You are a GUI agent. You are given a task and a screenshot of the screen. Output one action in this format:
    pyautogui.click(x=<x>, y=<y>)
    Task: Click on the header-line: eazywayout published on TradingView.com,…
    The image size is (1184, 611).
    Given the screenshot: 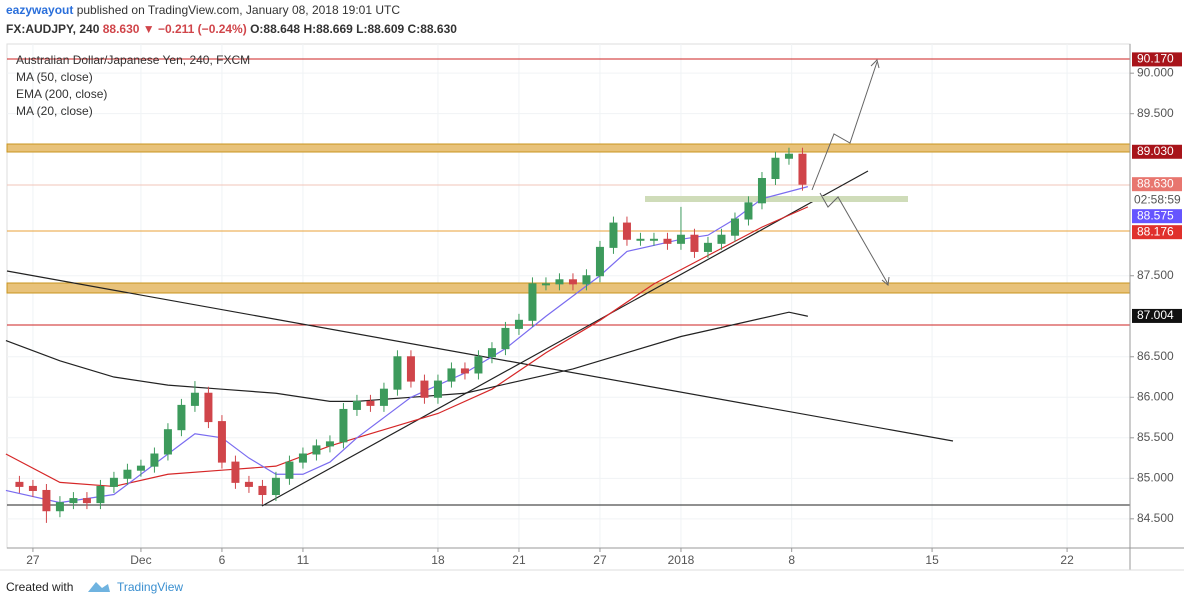 What is the action you would take?
    pyautogui.click(x=203, y=10)
    